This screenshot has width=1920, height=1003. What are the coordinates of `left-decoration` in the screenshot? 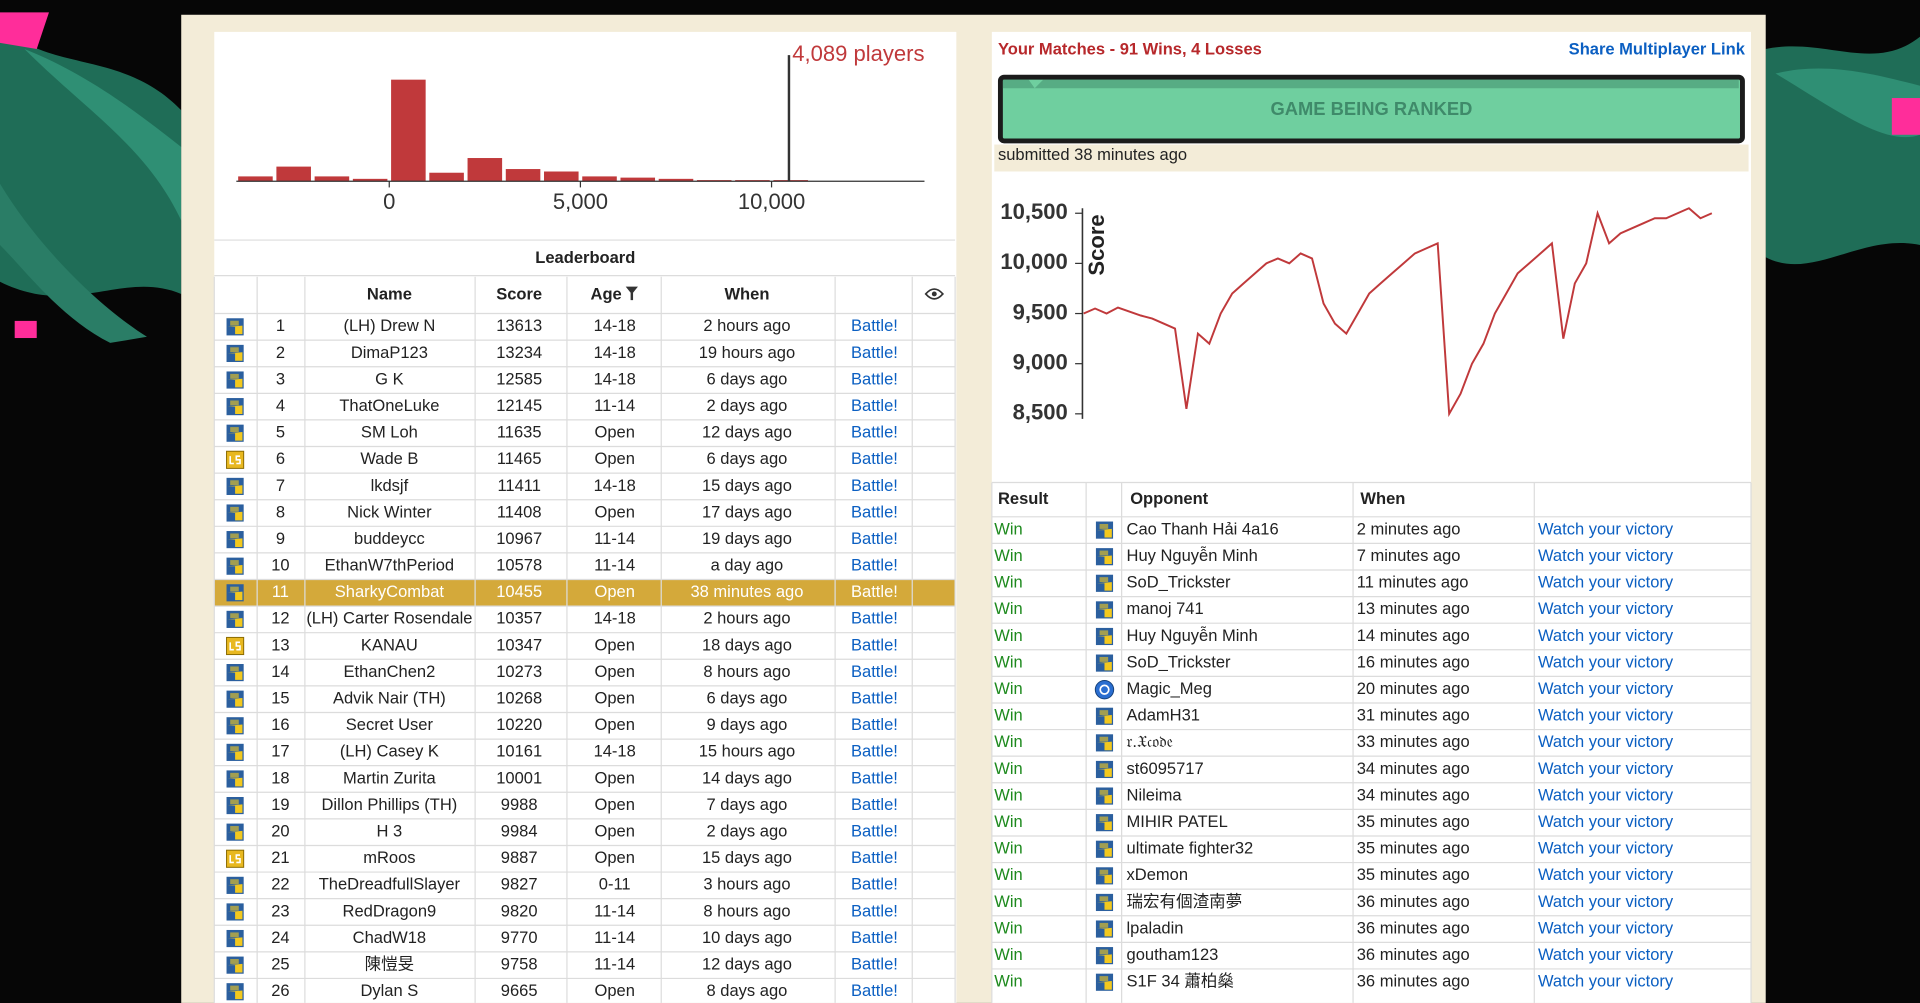 It's located at (91, 177).